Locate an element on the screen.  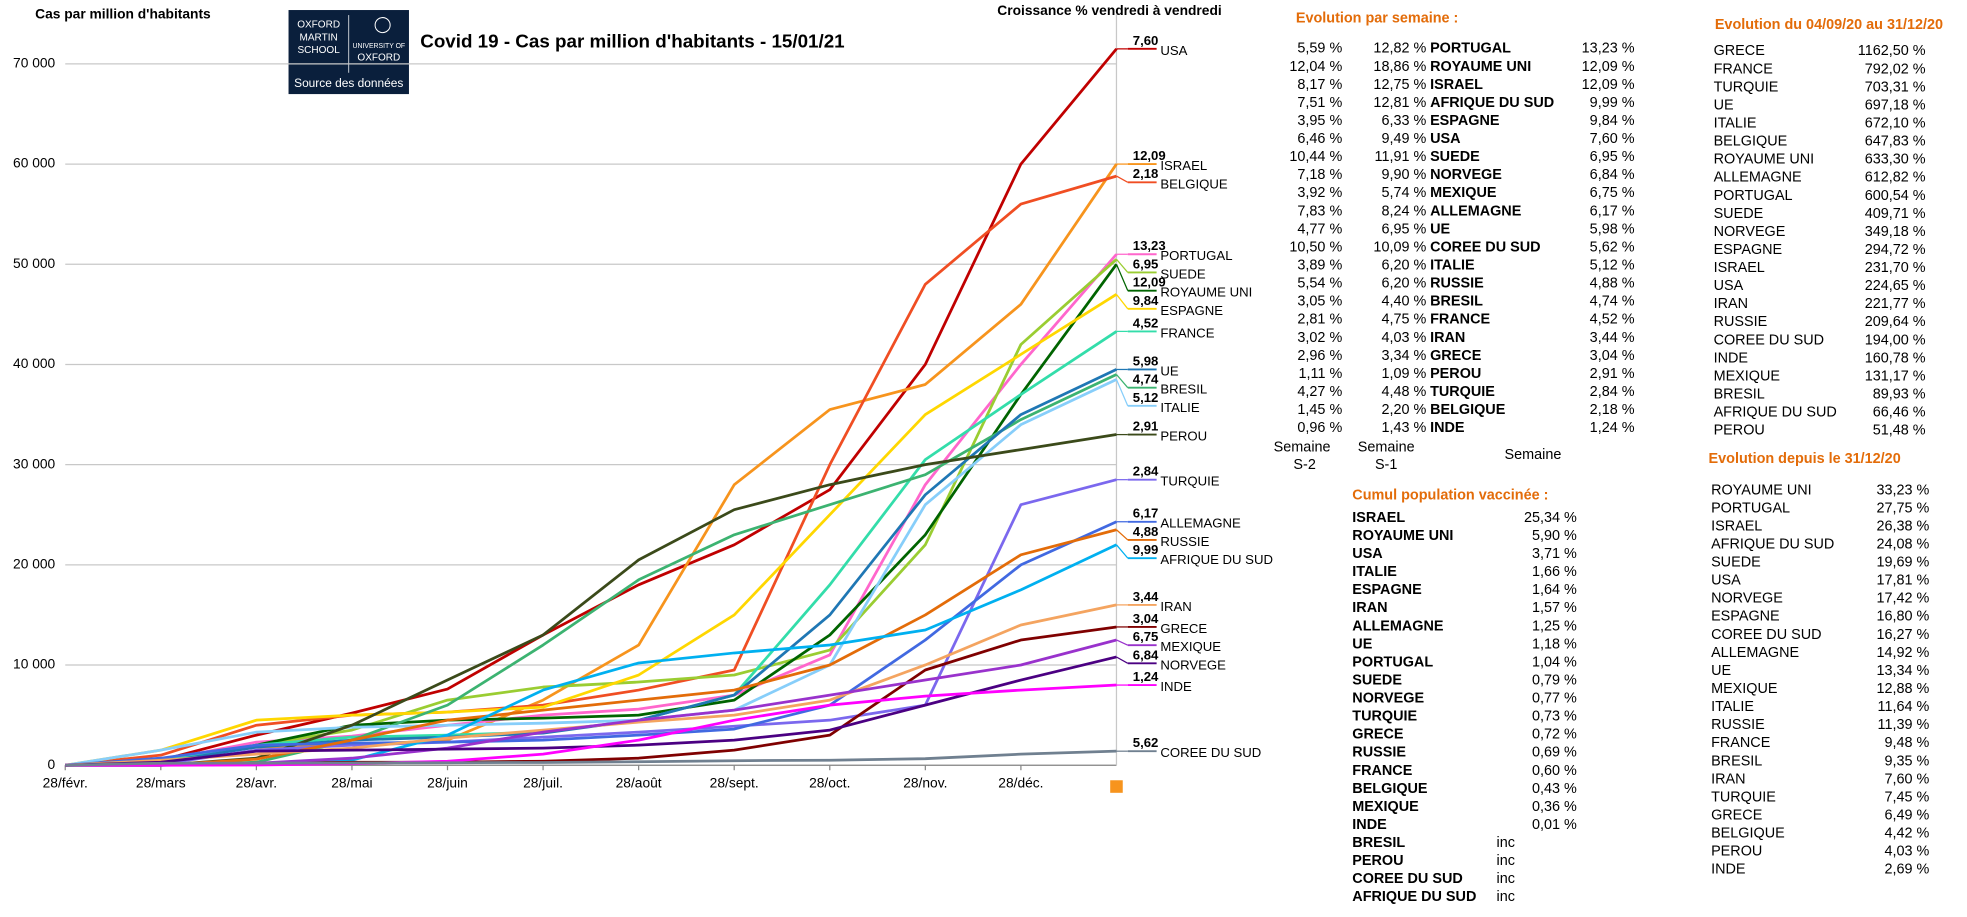
source-link: Source des données is located at coordinates (348, 83).